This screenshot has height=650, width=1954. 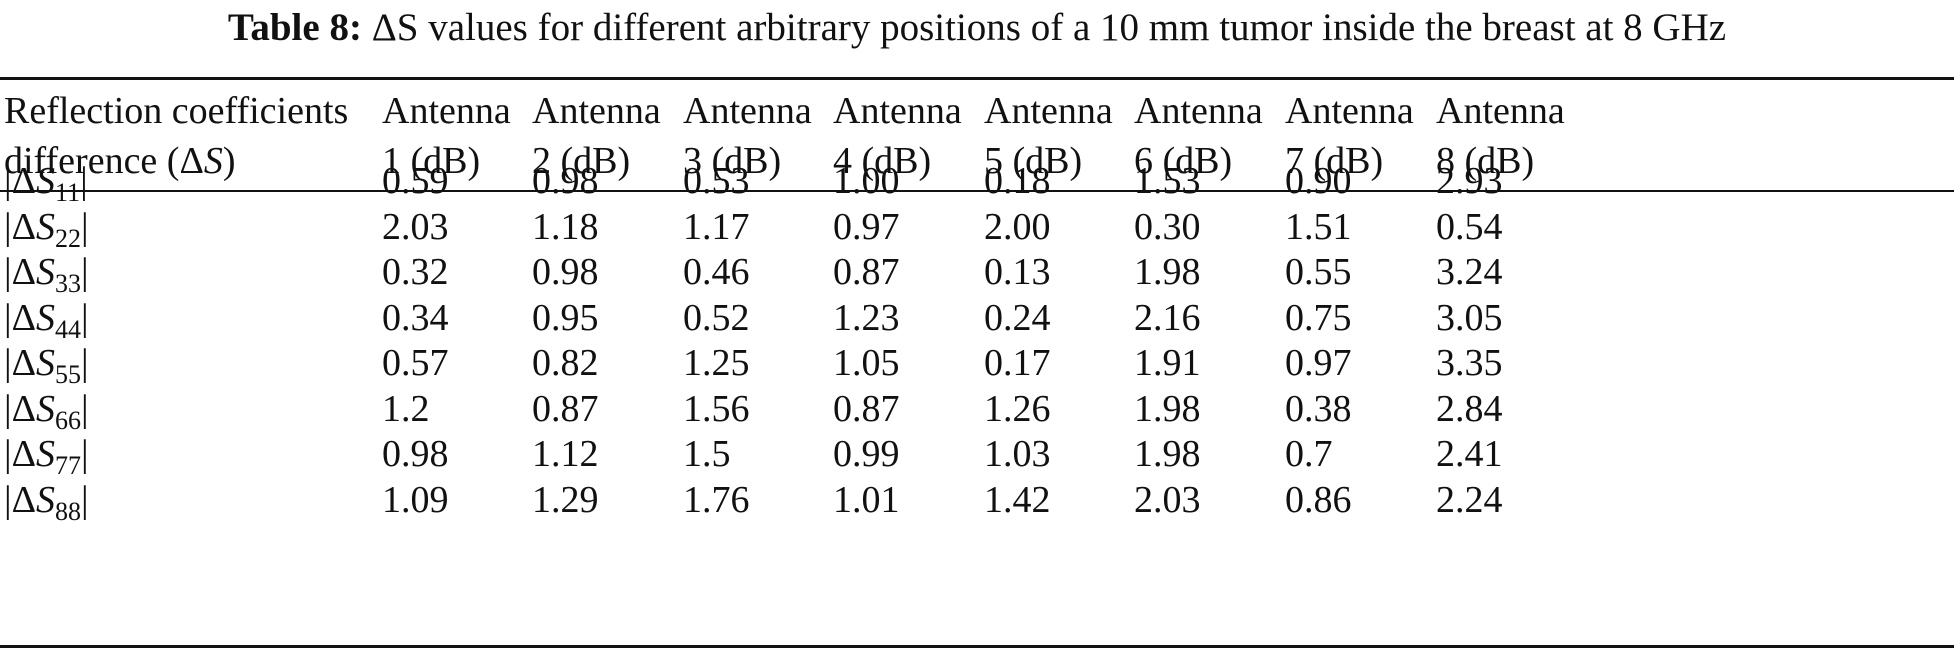 I want to click on table-cell: 0.17, so click(x=1017, y=363).